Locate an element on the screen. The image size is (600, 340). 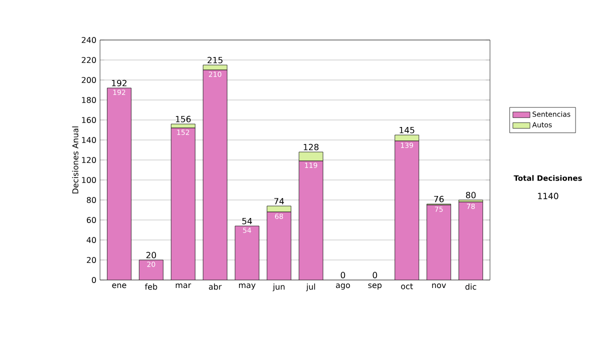
total-label: 128 is located at coordinates (311, 147).